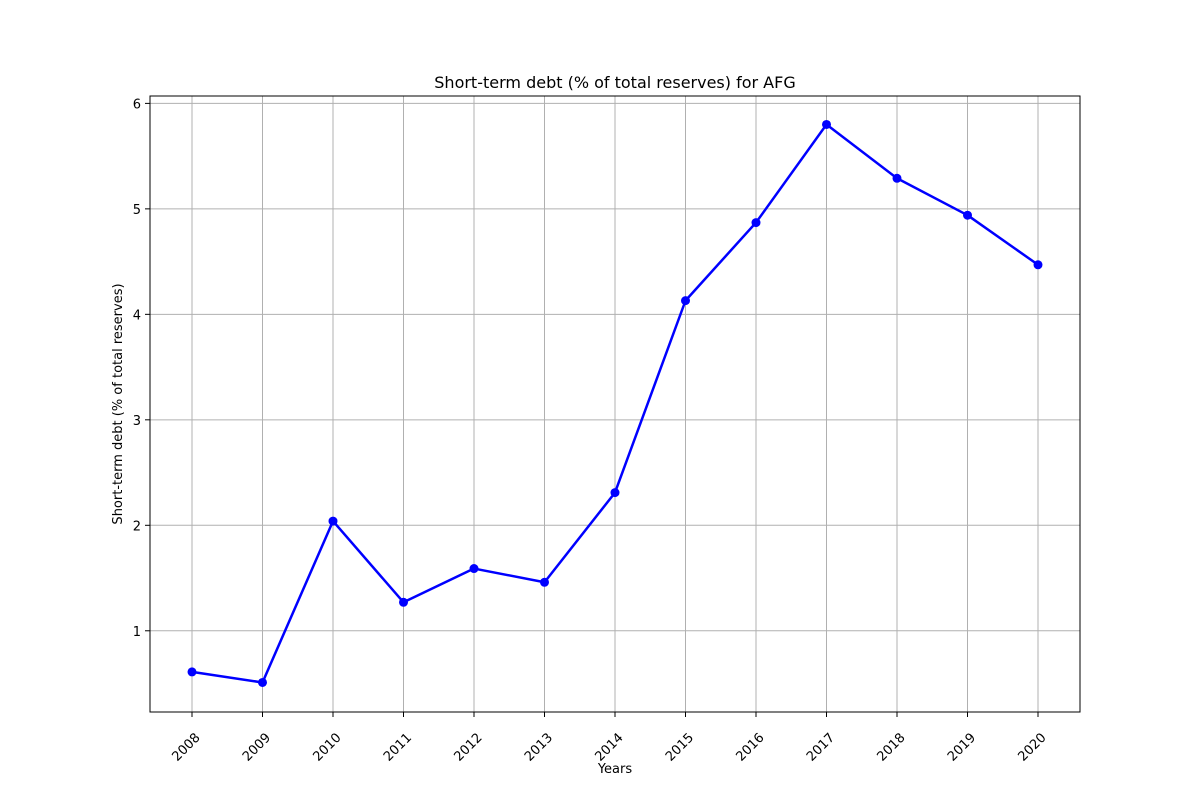  I want to click on x-tick-label: 2011, so click(398, 748).